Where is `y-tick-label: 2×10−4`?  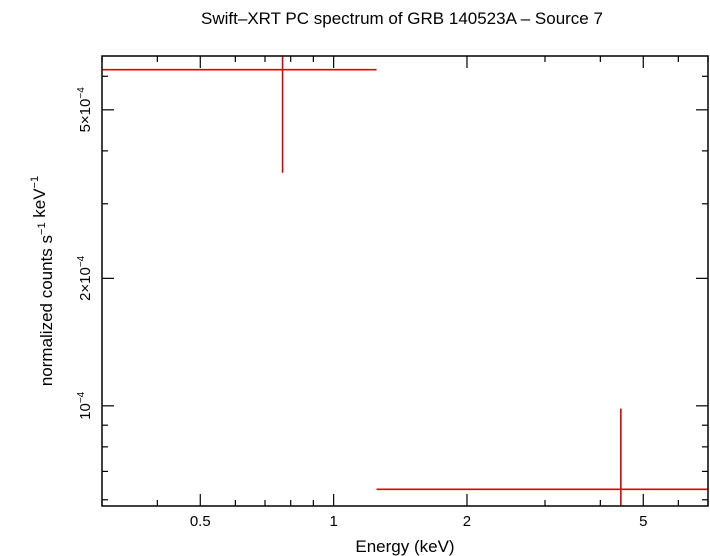 y-tick-label: 2×10−4 is located at coordinates (85, 278).